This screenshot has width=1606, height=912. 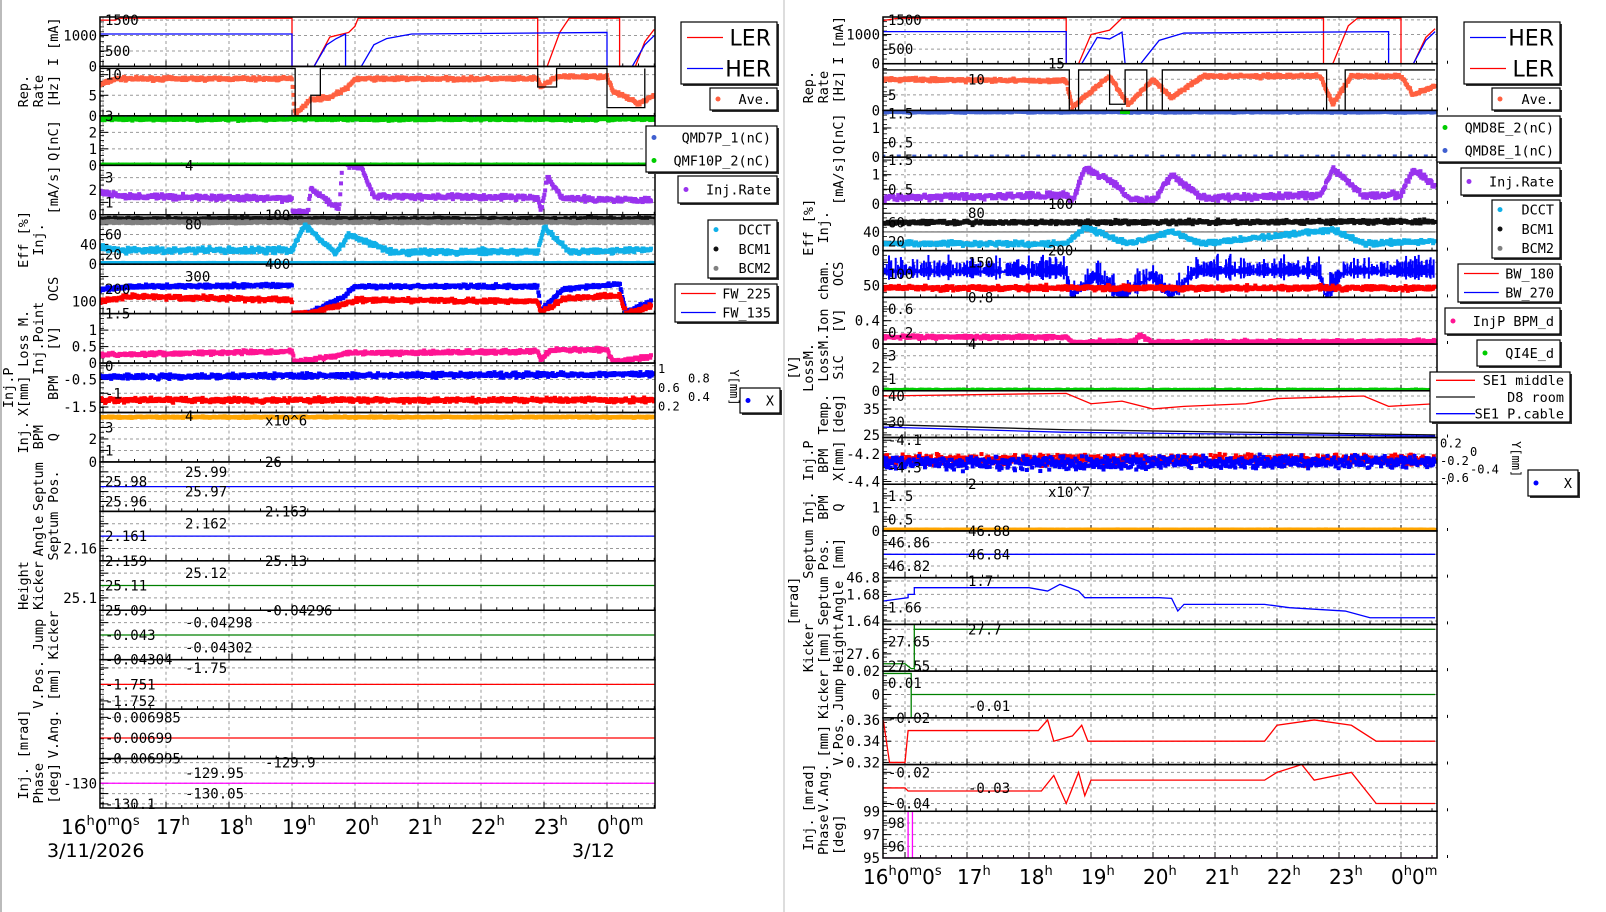 What do you see at coordinates (54, 140) in the screenshot?
I see `y-axis-label-line: Q[nC]` at bounding box center [54, 140].